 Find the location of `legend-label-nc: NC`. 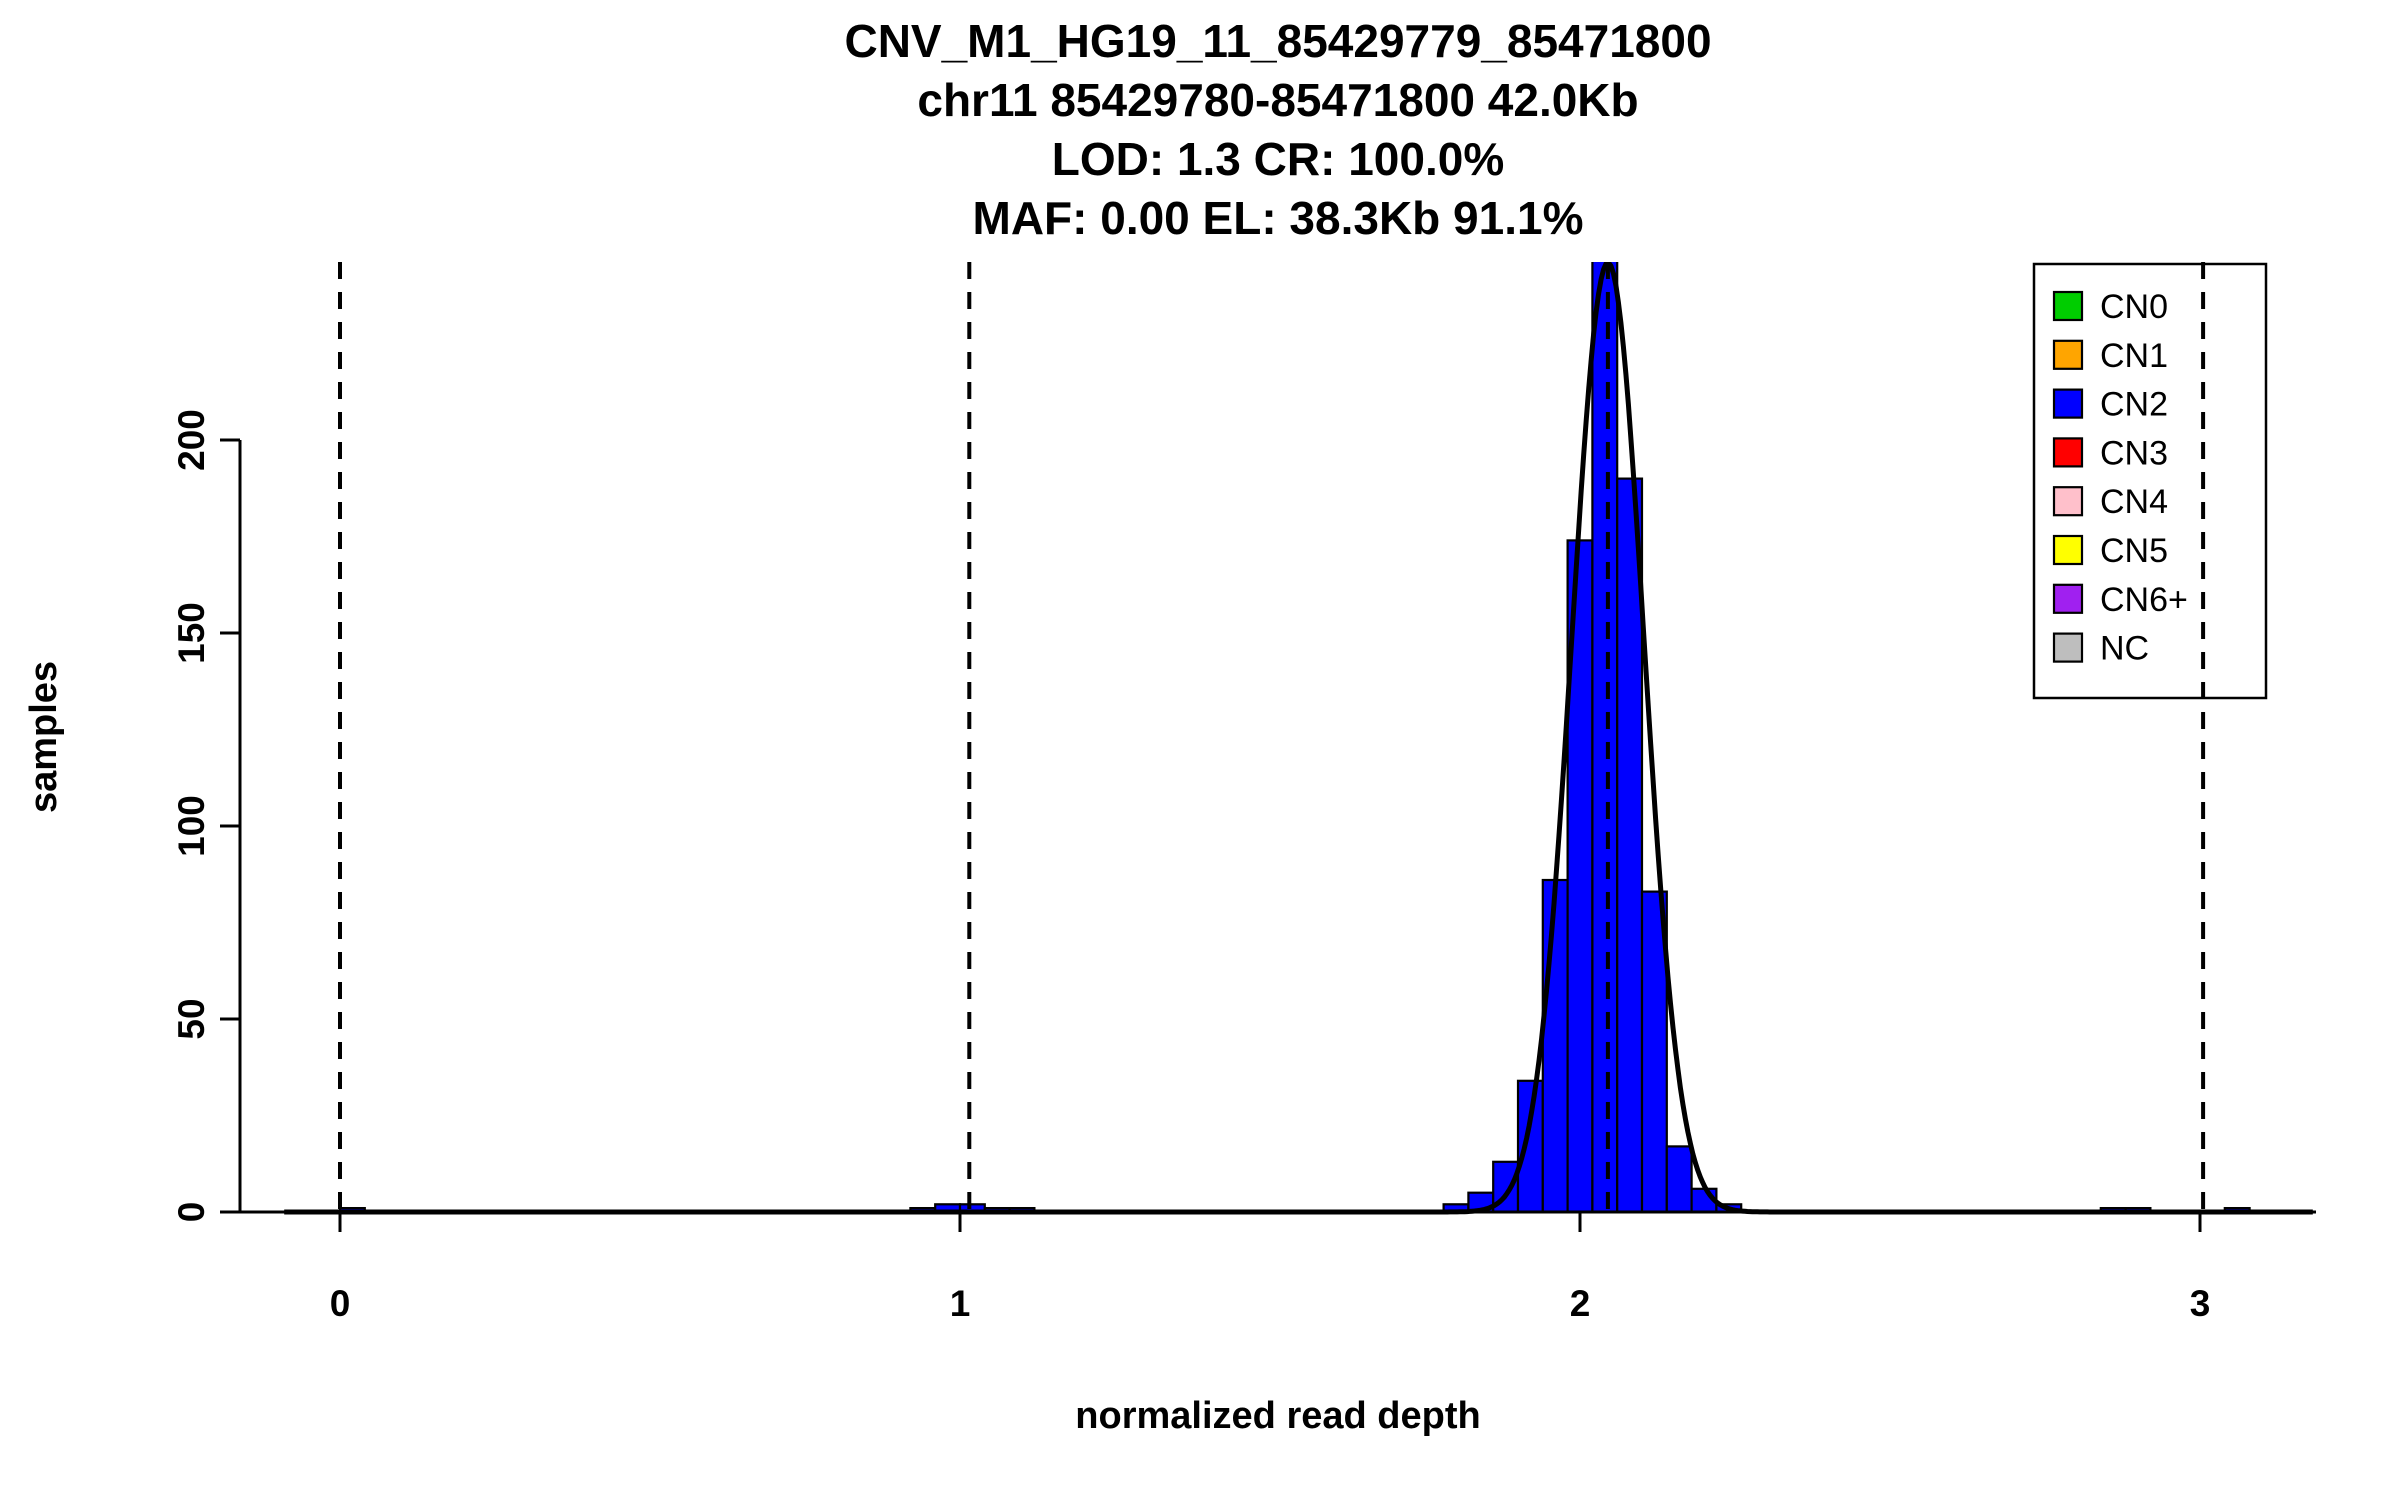

legend-label-nc: NC is located at coordinates (2124, 649).